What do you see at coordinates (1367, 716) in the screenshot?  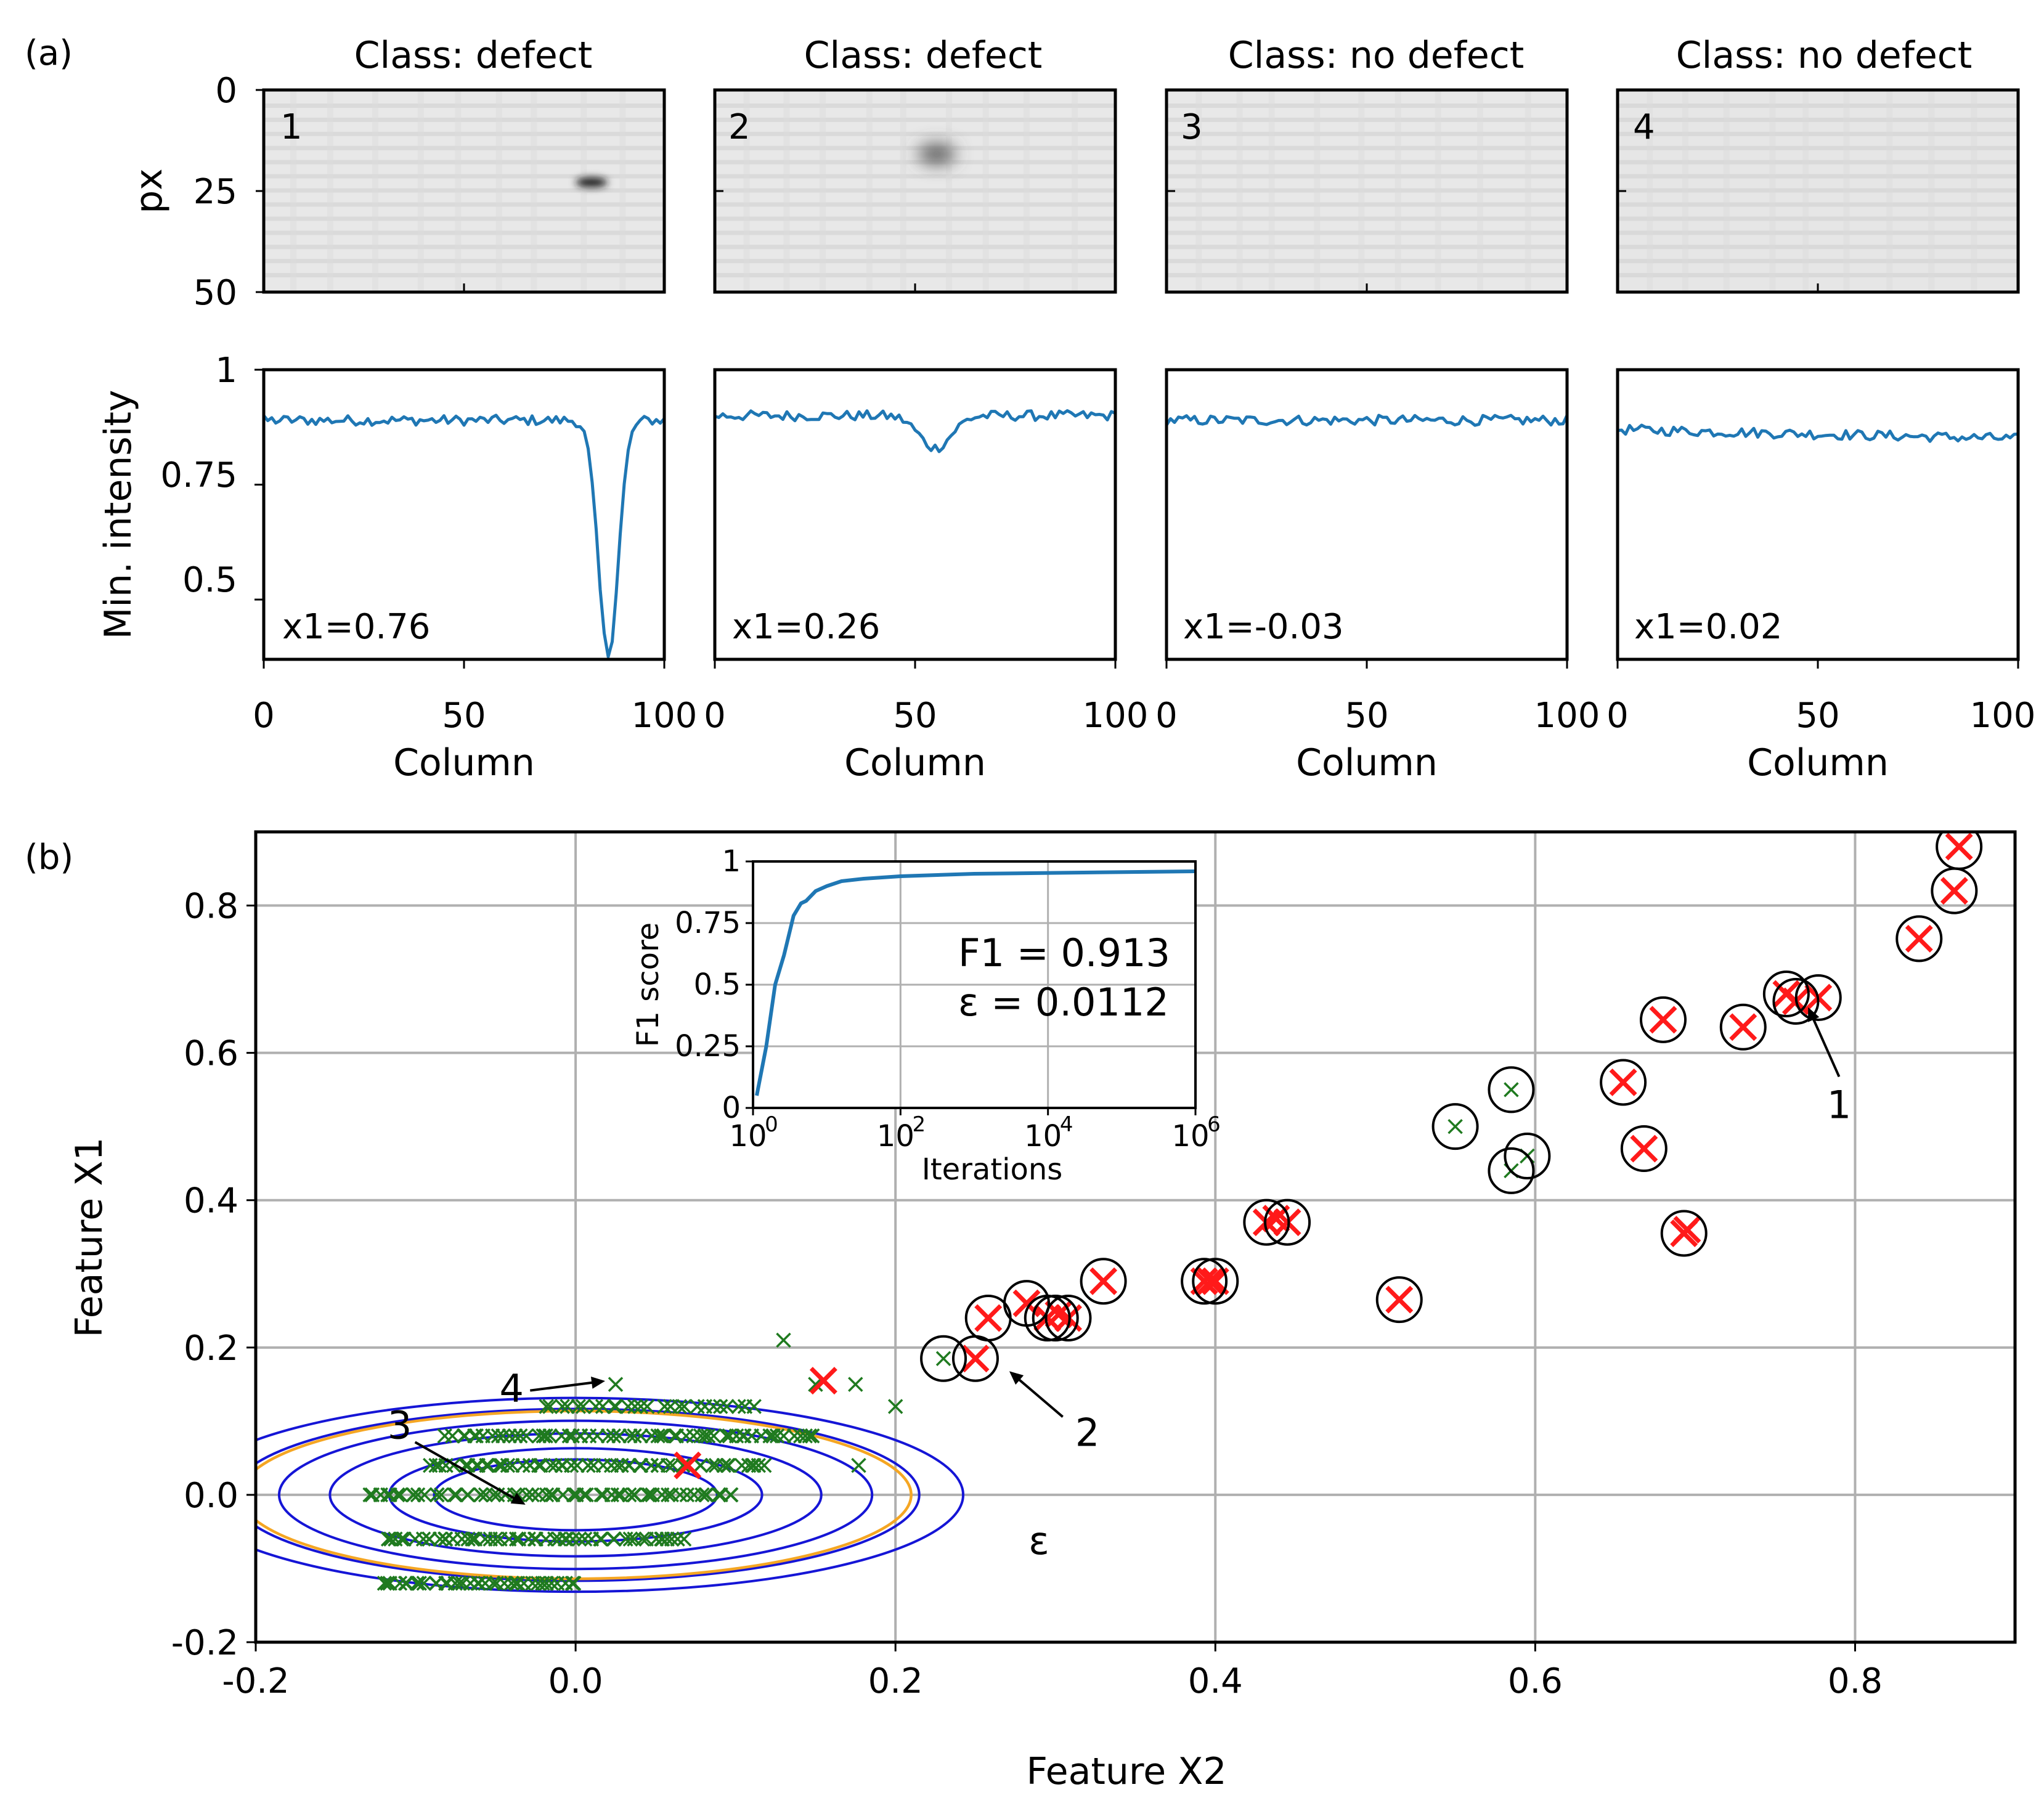 I see `p3-xtick-50: 50` at bounding box center [1367, 716].